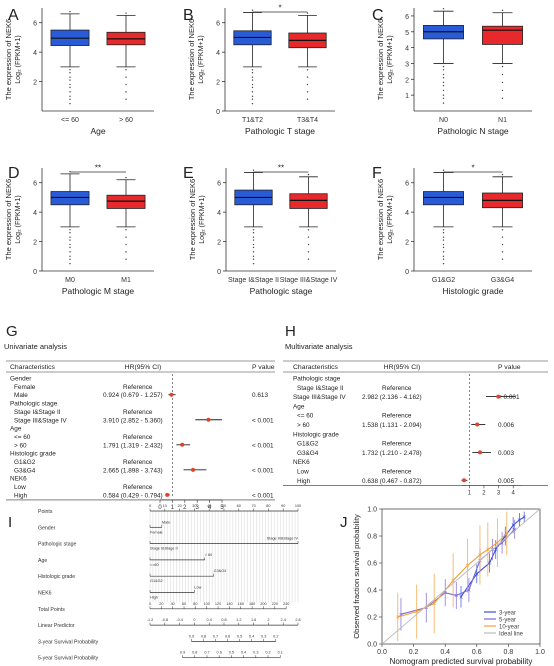  Describe the element at coordinates (133, 445) in the screenshot. I see `row-hr: 1.791 (1.319 - 2.432)` at that location.